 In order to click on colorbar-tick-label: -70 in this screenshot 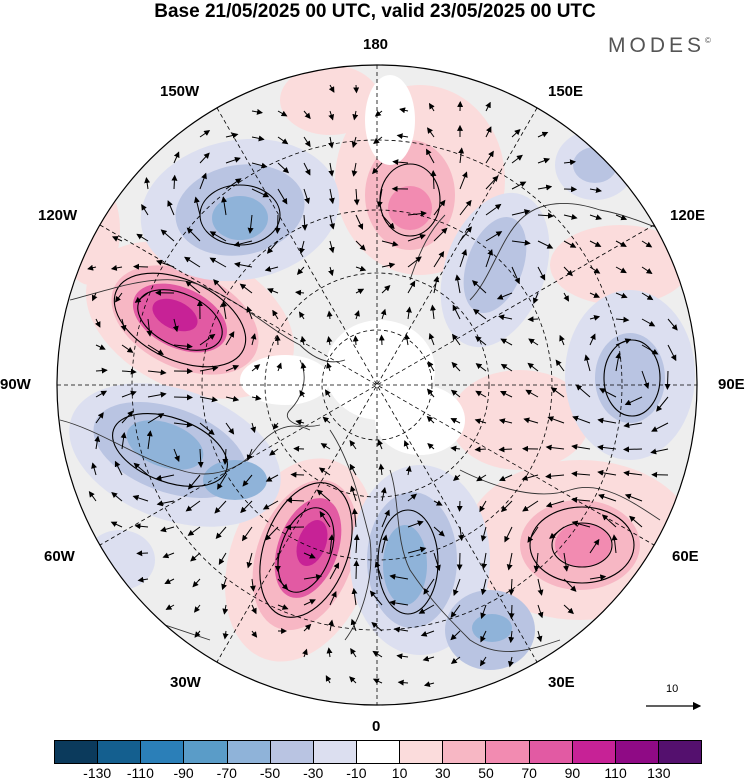, I will do `click(226, 773)`.